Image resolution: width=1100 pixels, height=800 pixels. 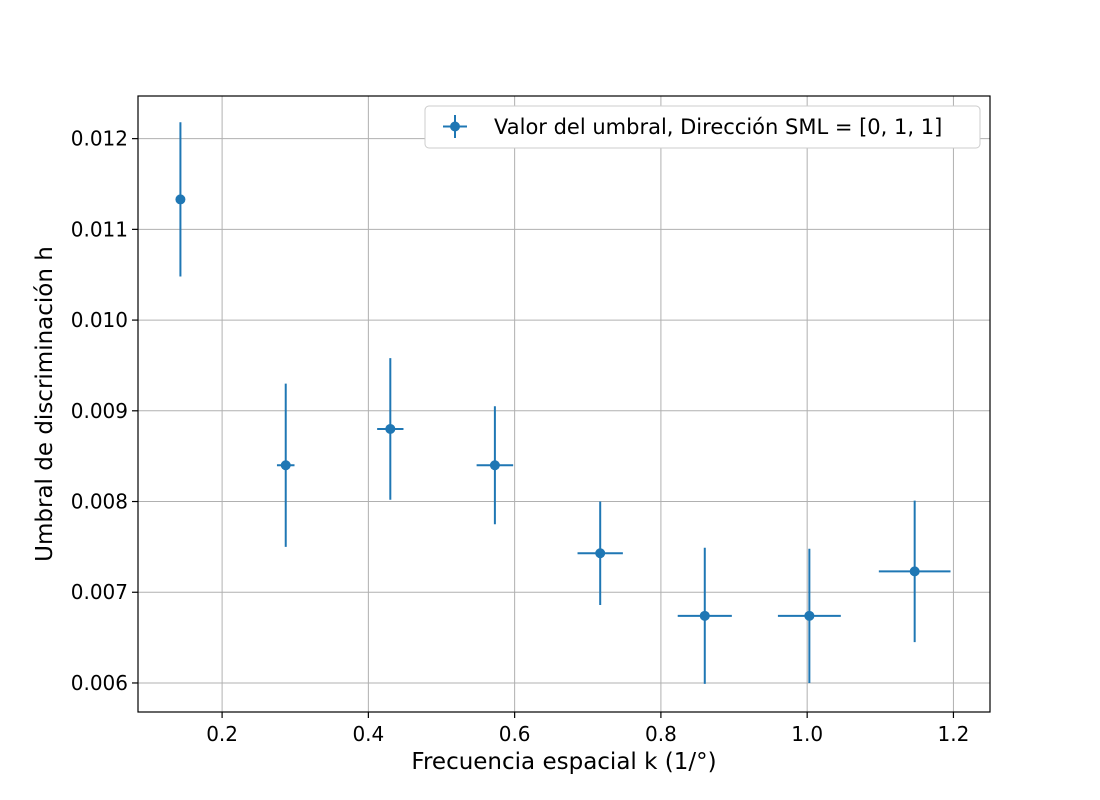 I want to click on x-tick-label: 0.4, so click(x=368, y=734).